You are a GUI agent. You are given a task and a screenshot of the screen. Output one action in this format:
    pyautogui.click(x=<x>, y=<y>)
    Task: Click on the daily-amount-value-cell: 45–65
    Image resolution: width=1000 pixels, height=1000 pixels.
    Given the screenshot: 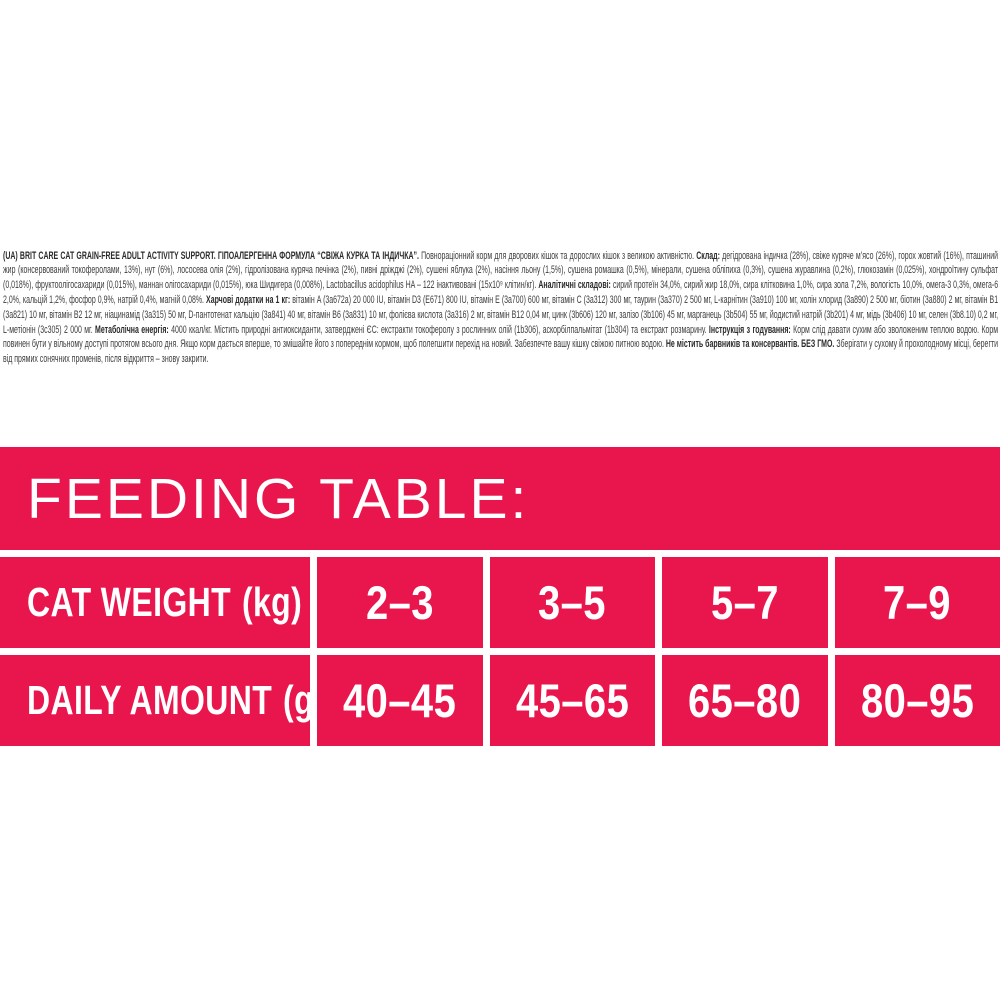 What is the action you would take?
    pyautogui.click(x=572, y=700)
    